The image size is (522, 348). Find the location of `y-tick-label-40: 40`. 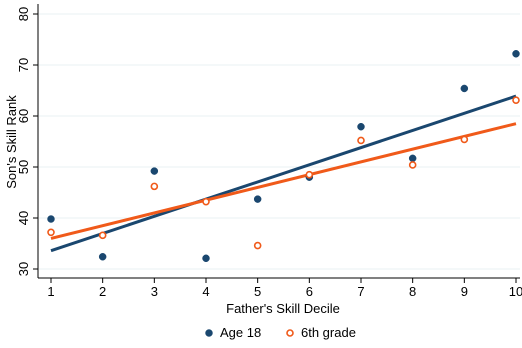

y-tick-label-40: 40 is located at coordinates (23, 218).